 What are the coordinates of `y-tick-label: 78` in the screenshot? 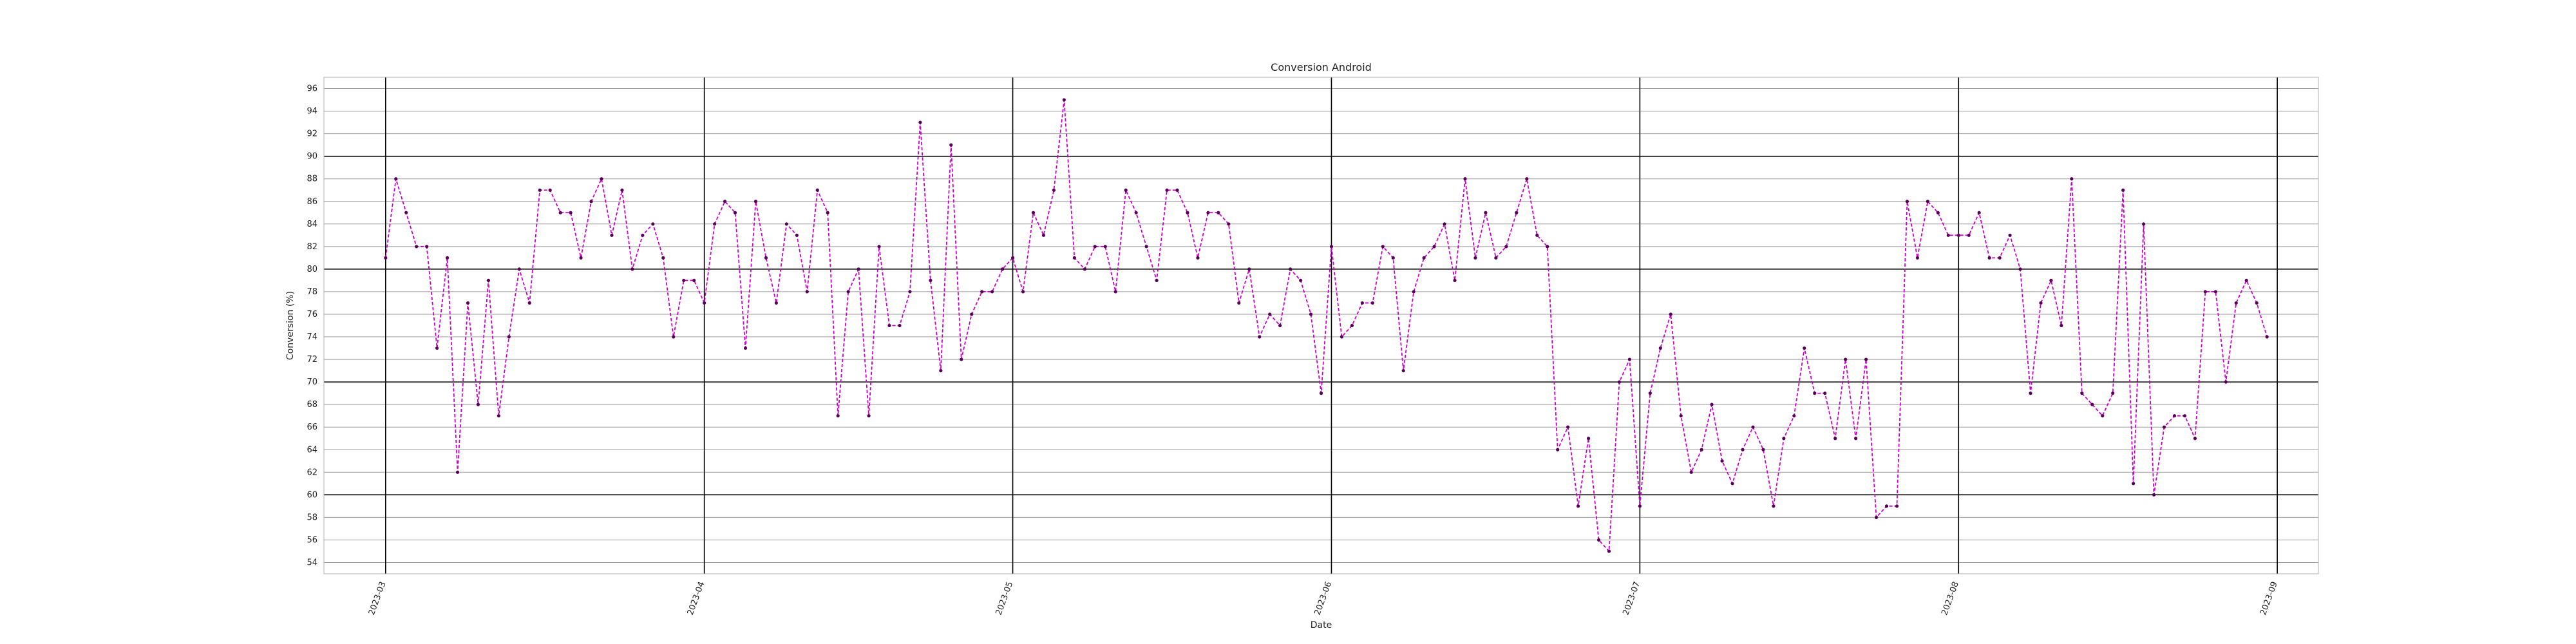 It's located at (312, 292).